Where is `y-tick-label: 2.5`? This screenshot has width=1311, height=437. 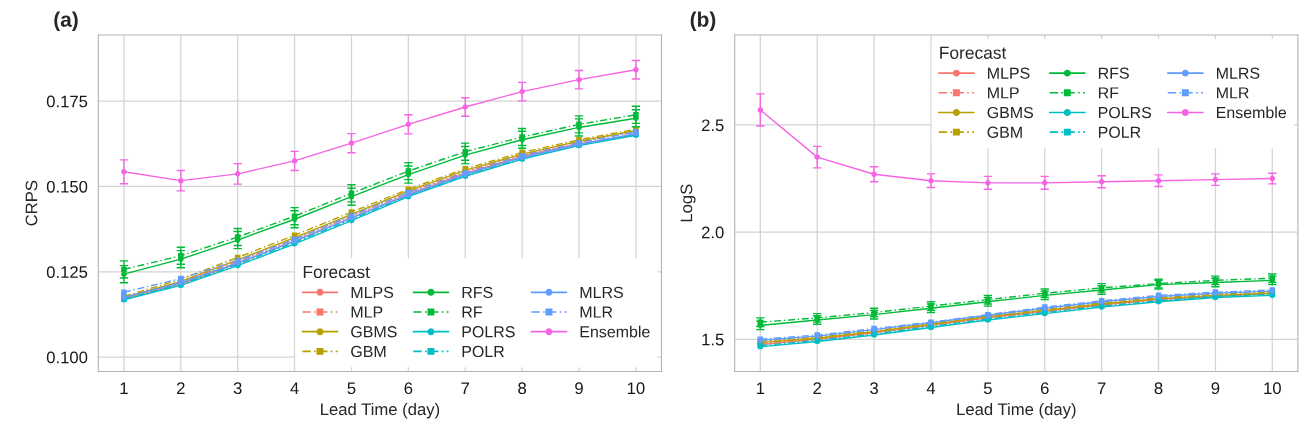
y-tick-label: 2.5 is located at coordinates (712, 125).